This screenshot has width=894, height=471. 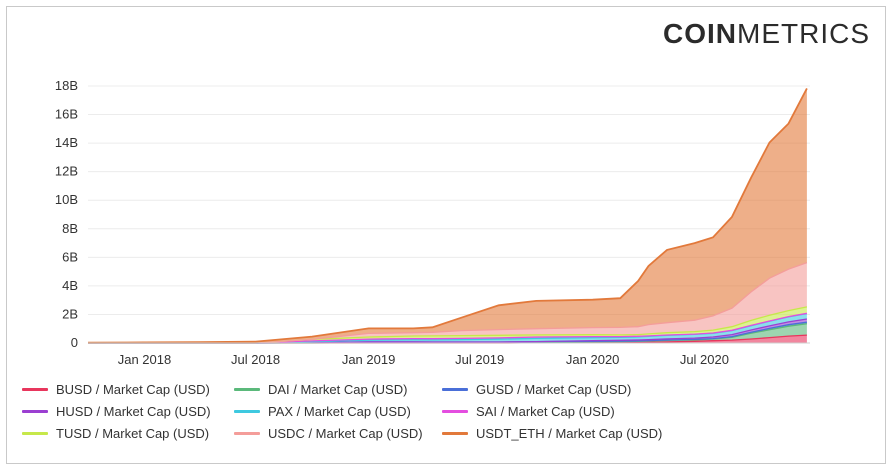 I want to click on legend-item: SAI / Market Cap (USD), so click(x=528, y=411).